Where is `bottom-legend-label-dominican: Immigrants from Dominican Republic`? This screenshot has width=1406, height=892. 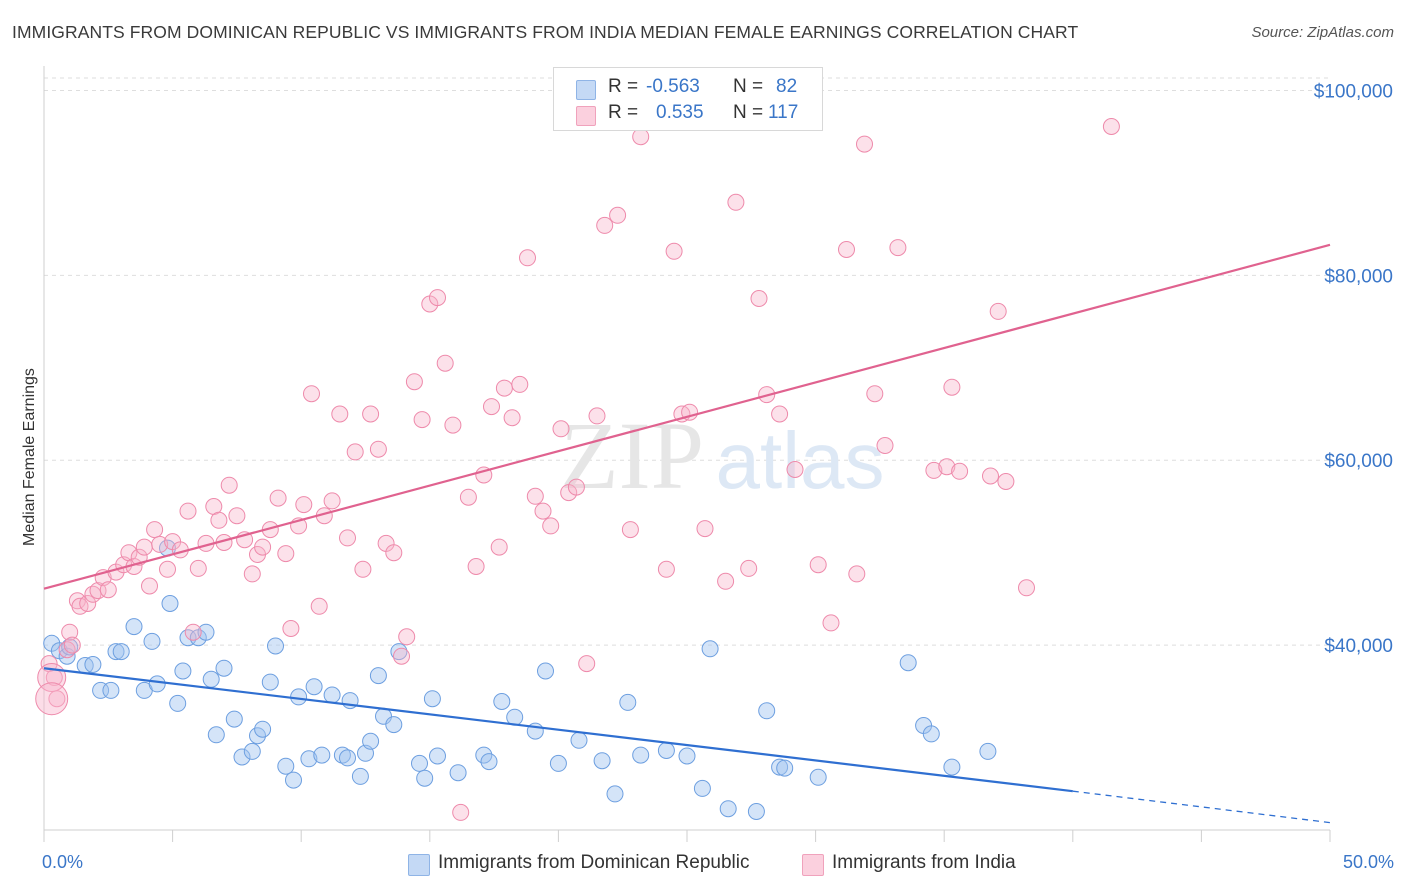 bottom-legend-label-dominican: Immigrants from Dominican Republic is located at coordinates (594, 862).